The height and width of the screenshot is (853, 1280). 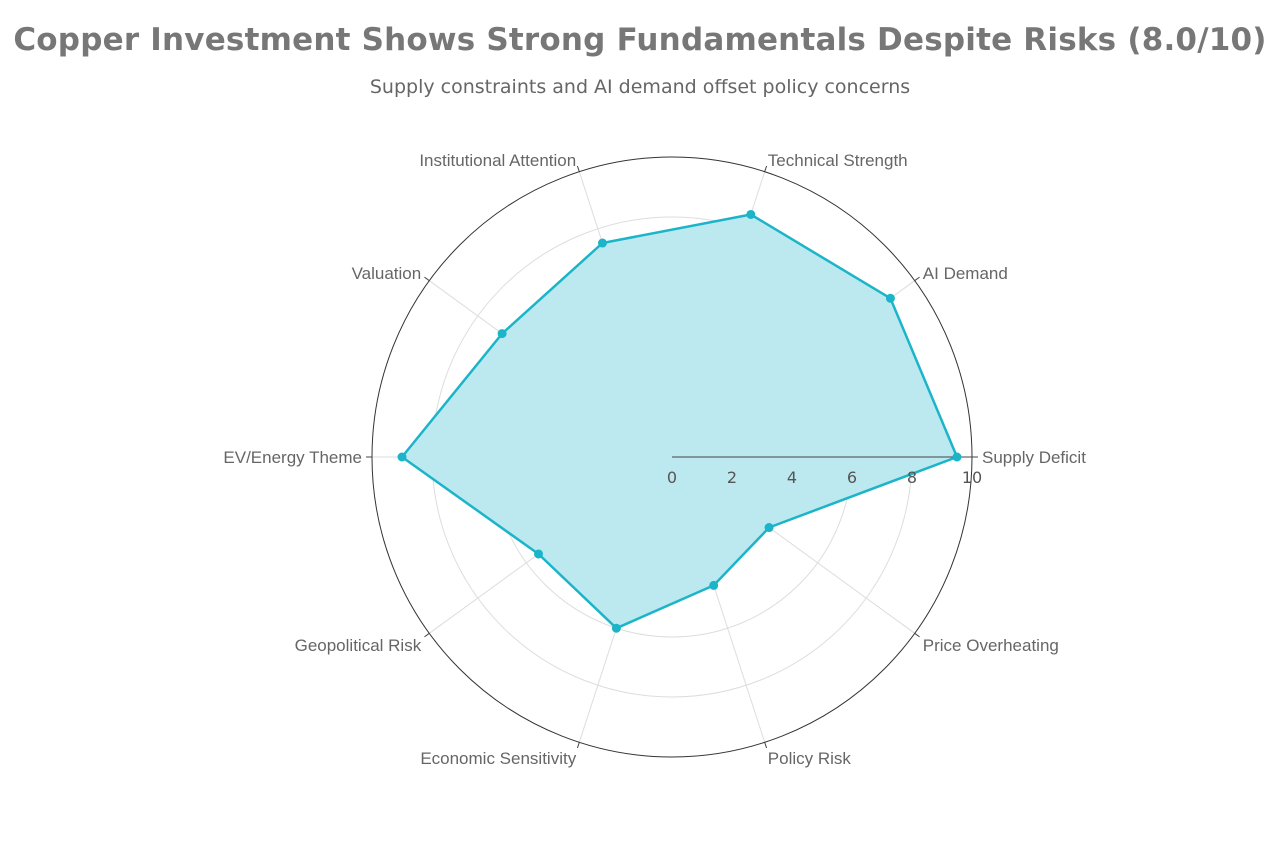 What do you see at coordinates (732, 477) in the screenshot?
I see `radial-tick-label: 2` at bounding box center [732, 477].